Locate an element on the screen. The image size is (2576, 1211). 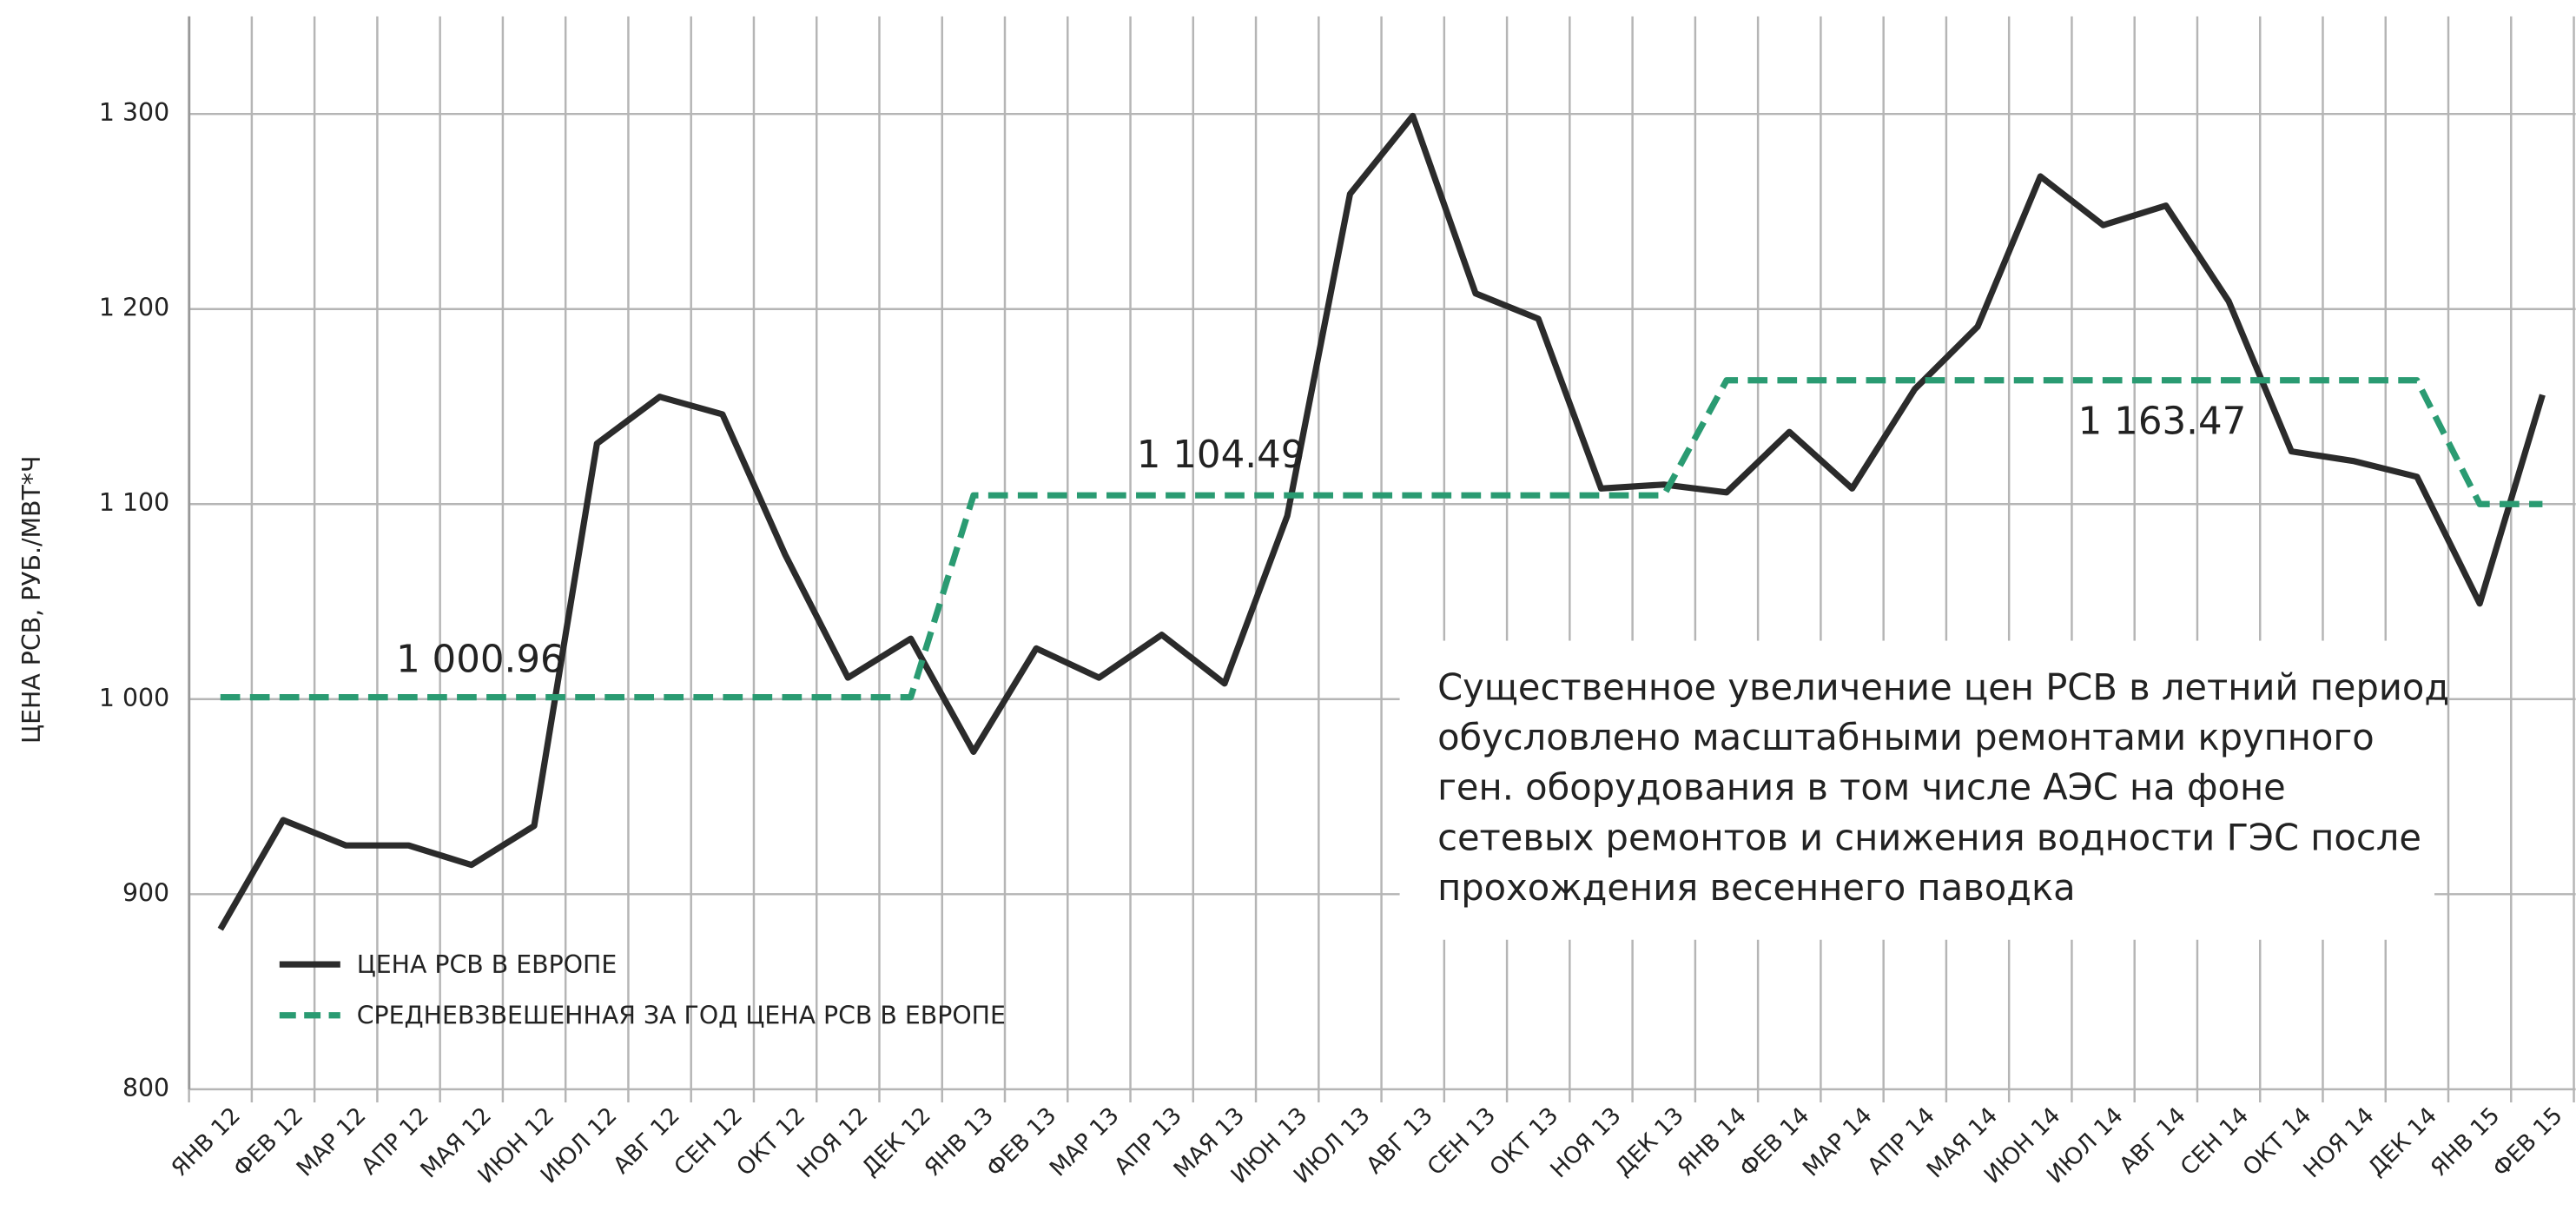
annotation: 1 163.47 is located at coordinates (2162, 422).